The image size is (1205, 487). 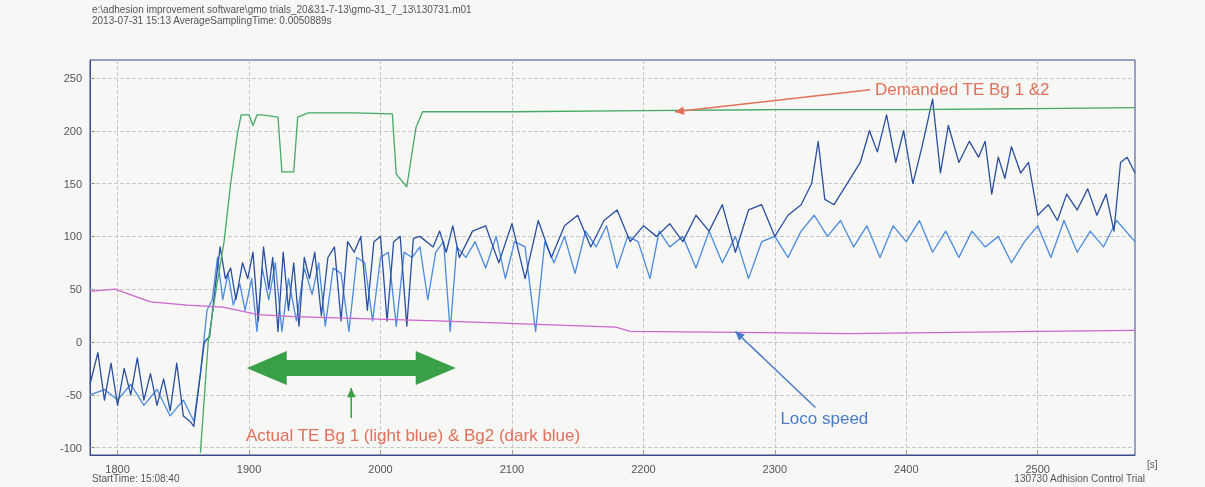 I want to click on text: 2013-07-31 15:13 AverageSamplingTime: 0.0050889s, so click(x=212, y=20).